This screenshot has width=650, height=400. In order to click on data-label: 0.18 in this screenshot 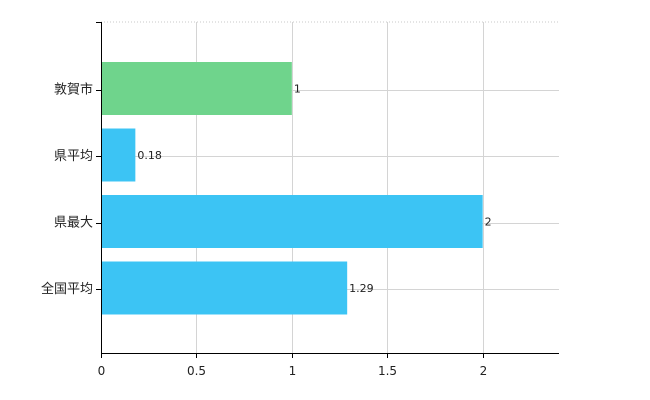, I will do `click(149, 155)`.